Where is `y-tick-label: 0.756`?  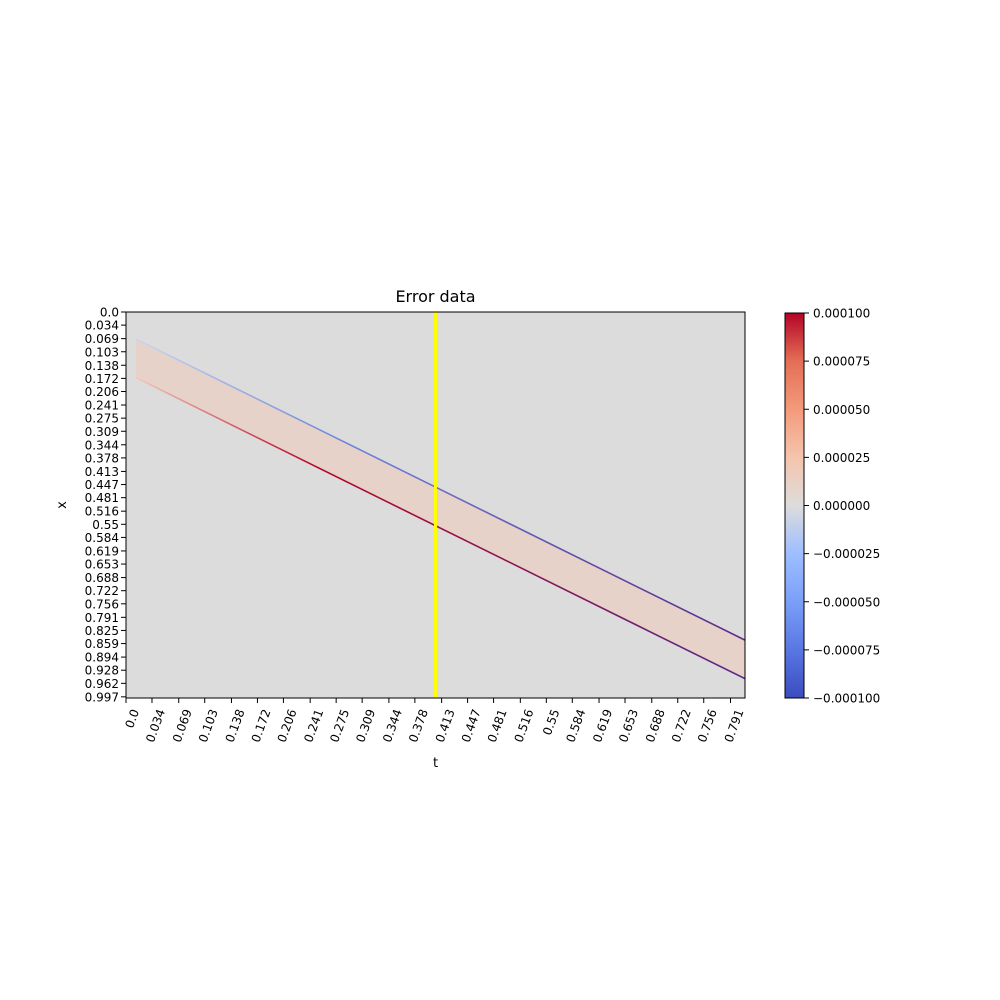 y-tick-label: 0.756 is located at coordinates (102, 604).